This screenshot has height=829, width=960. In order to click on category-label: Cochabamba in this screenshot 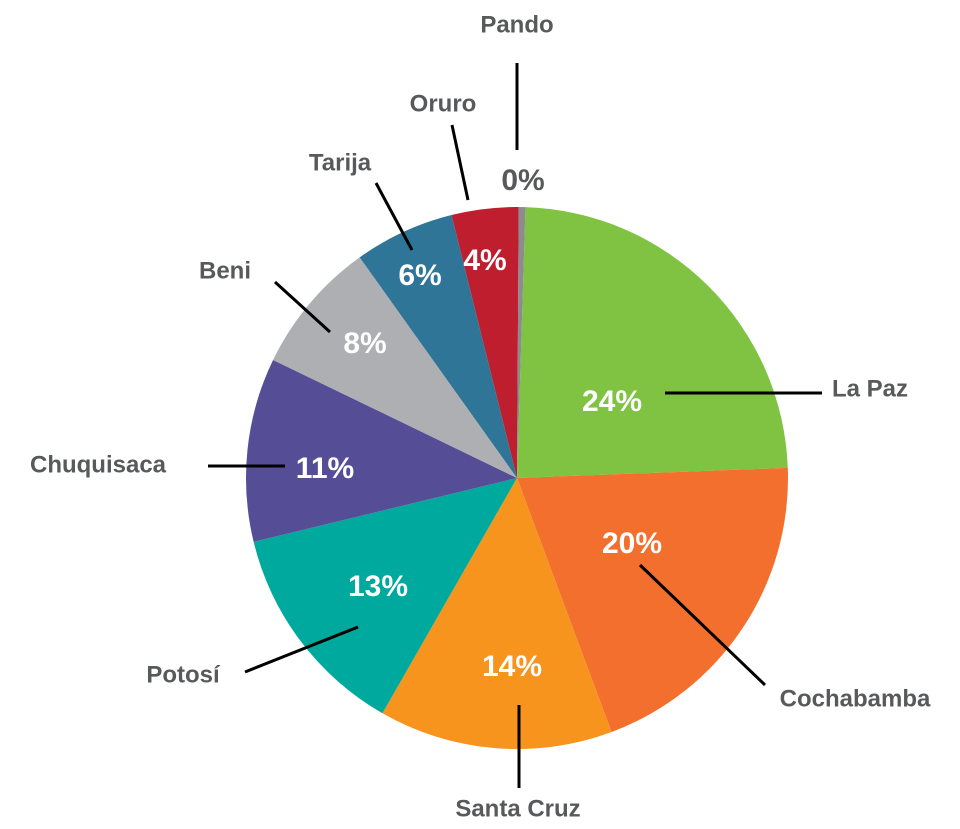, I will do `click(855, 698)`.